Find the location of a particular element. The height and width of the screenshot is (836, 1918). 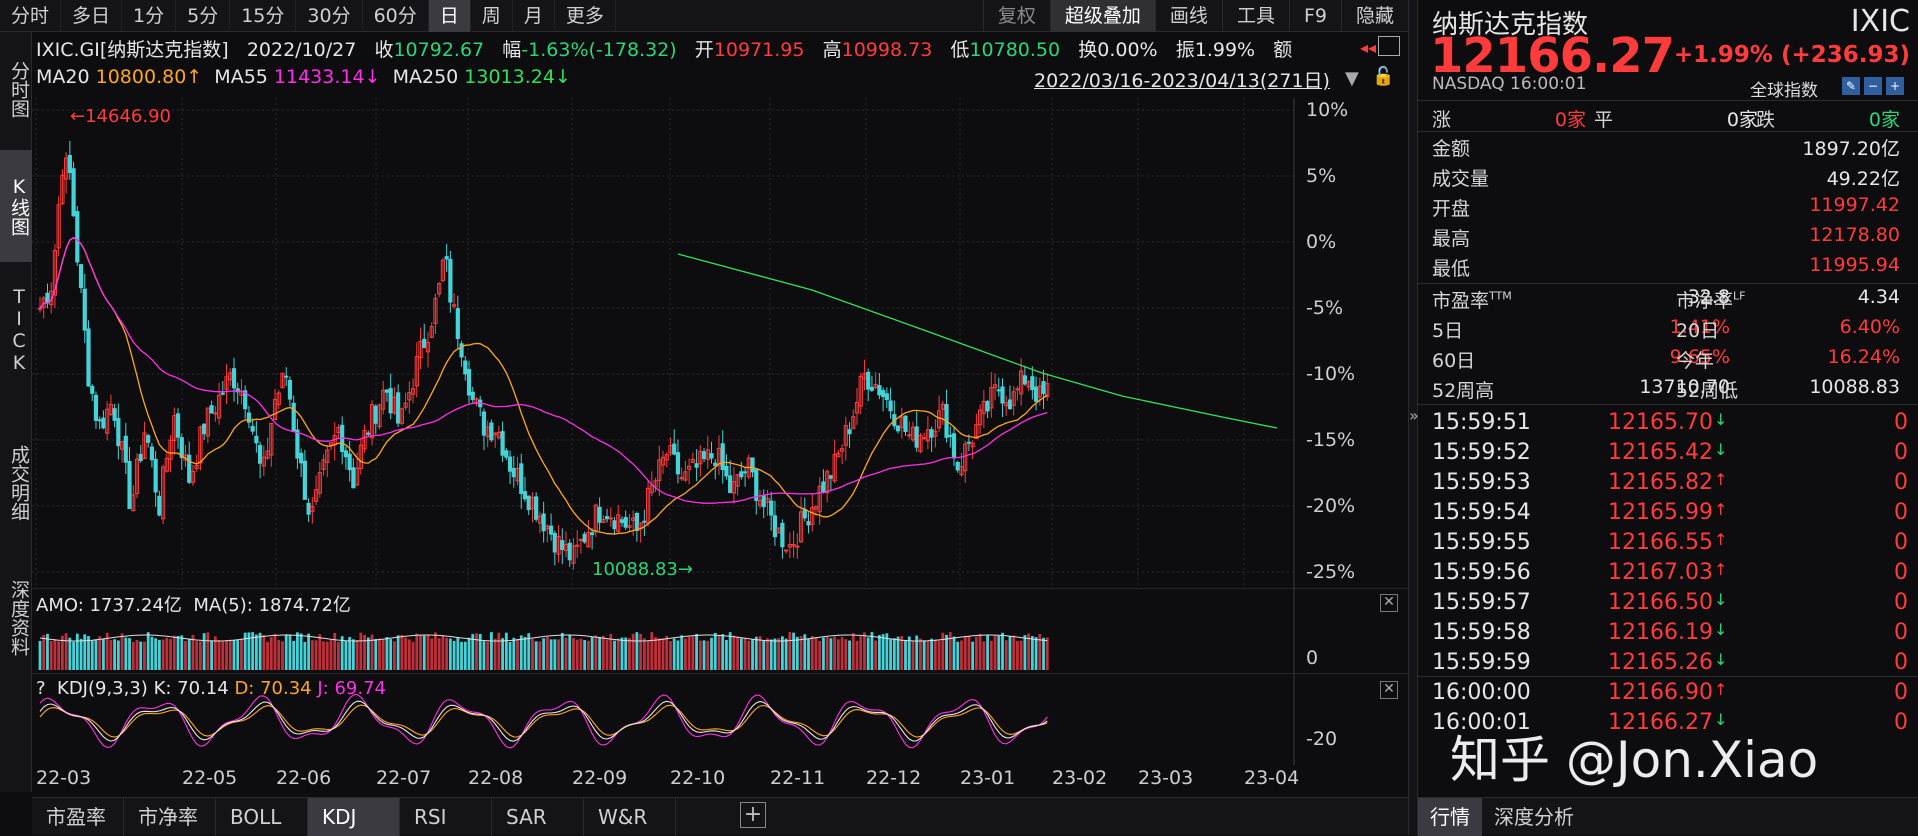

toolbar-tab-3: 工具 is located at coordinates (1255, 16).